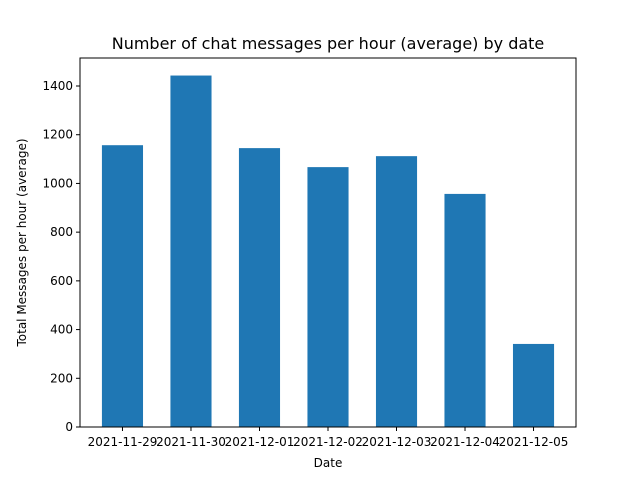 This screenshot has height=485, width=640. Describe the element at coordinates (57, 135) in the screenshot. I see `y-tick-label: 1200` at that location.